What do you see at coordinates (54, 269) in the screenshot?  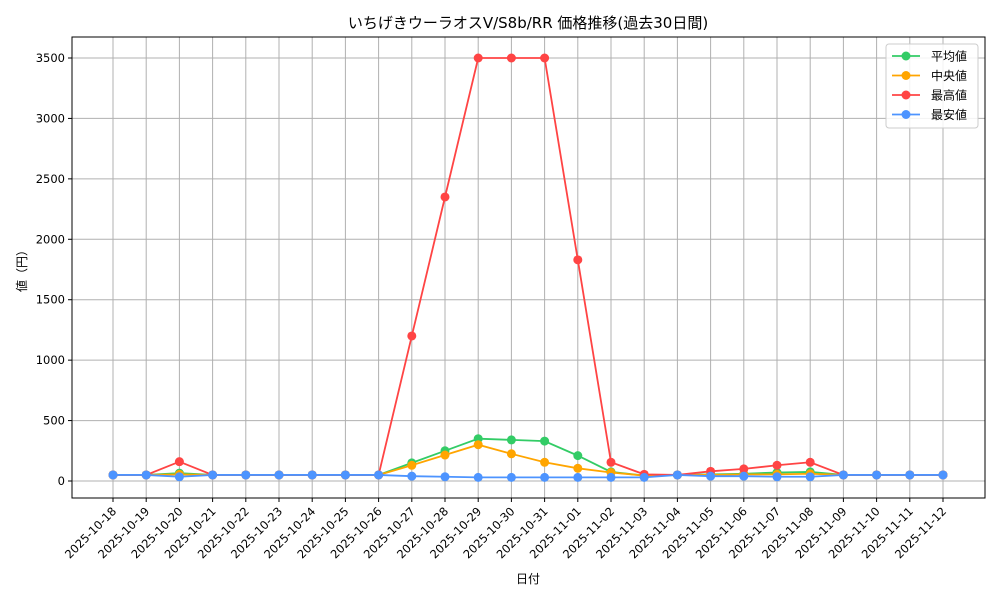 I see `y-axis-ticks: 0 500 1000 1500 2000 2500 3000 3500` at bounding box center [54, 269].